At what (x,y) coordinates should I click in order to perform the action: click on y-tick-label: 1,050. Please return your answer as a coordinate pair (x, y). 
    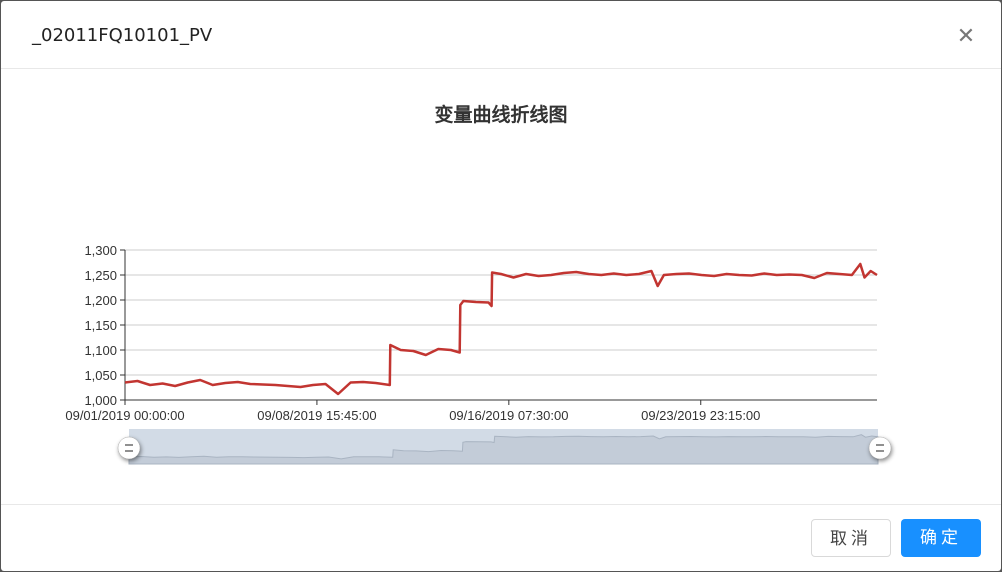
    Looking at the image, I should click on (100, 375).